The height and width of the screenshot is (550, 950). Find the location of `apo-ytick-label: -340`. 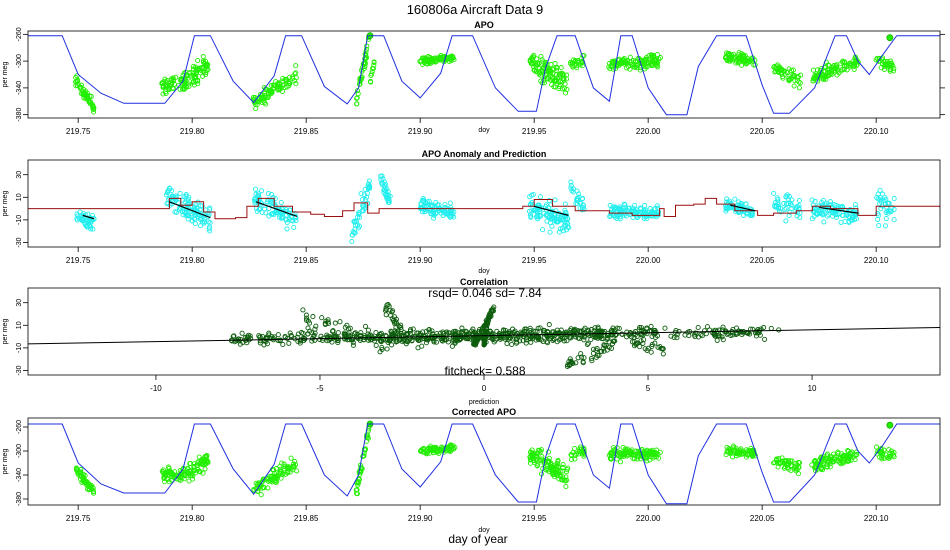

apo-ytick-label: -340 is located at coordinates (19, 88).